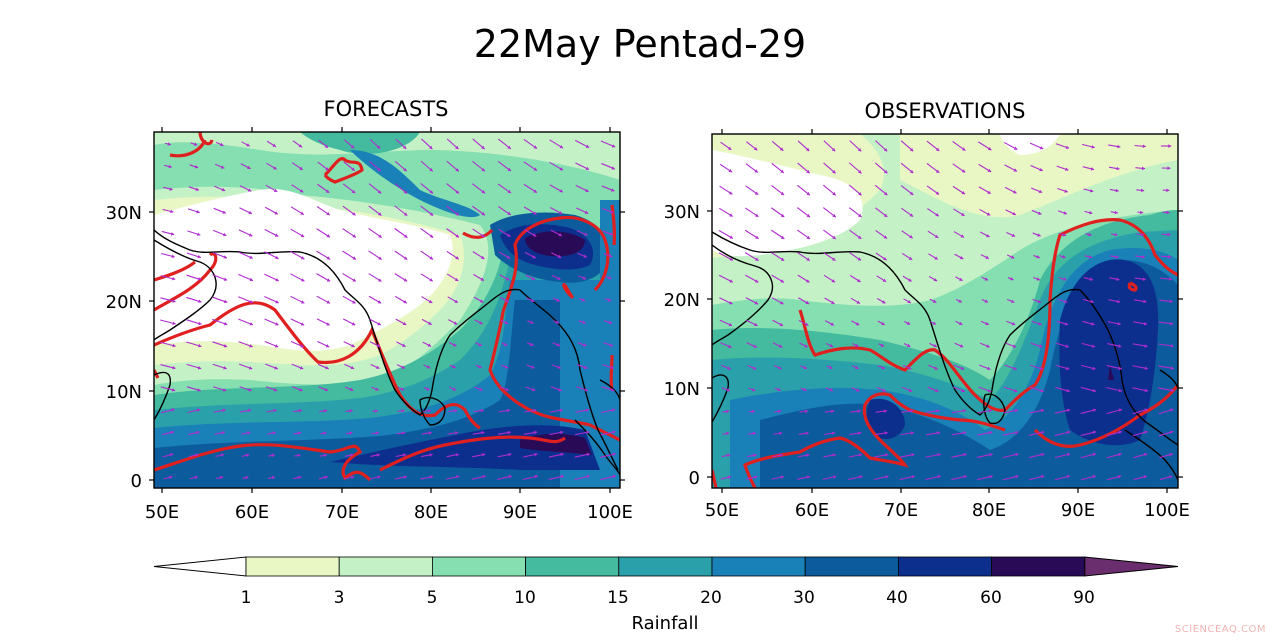  What do you see at coordinates (246, 598) in the screenshot?
I see `colorbar-tick-label: 1` at bounding box center [246, 598].